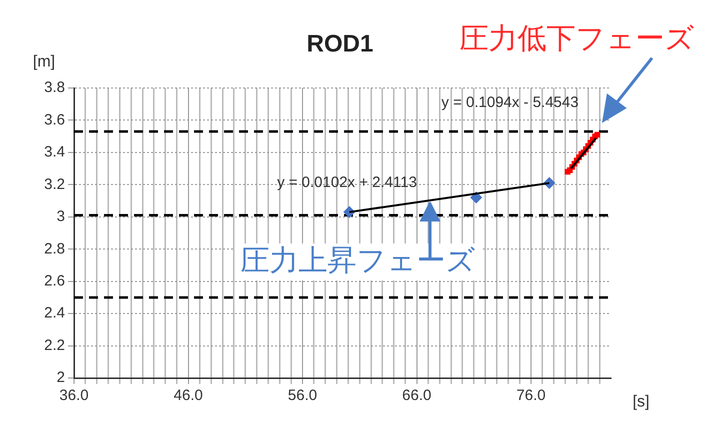 This screenshot has width=727, height=421. What do you see at coordinates (417, 395) in the screenshot?
I see `x-tick-label: 66.0` at bounding box center [417, 395].